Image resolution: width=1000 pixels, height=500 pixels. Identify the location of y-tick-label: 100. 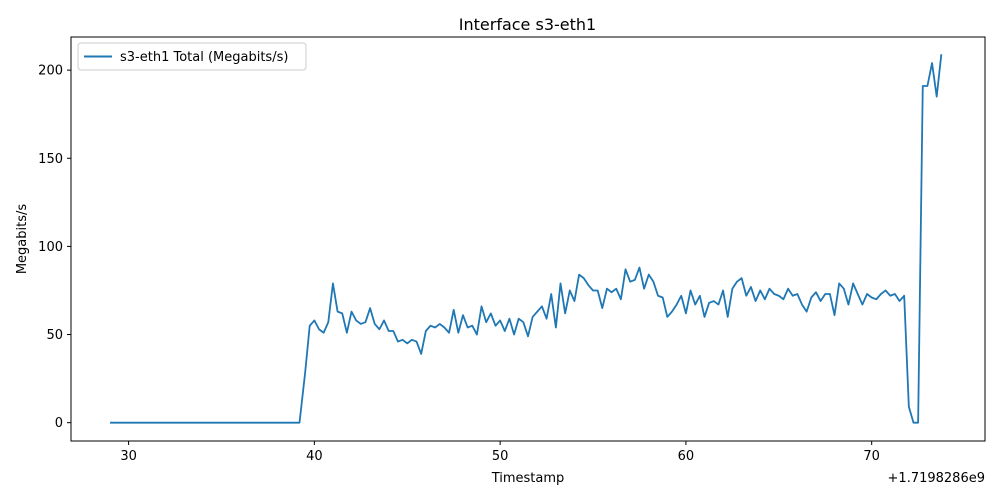
(50, 247).